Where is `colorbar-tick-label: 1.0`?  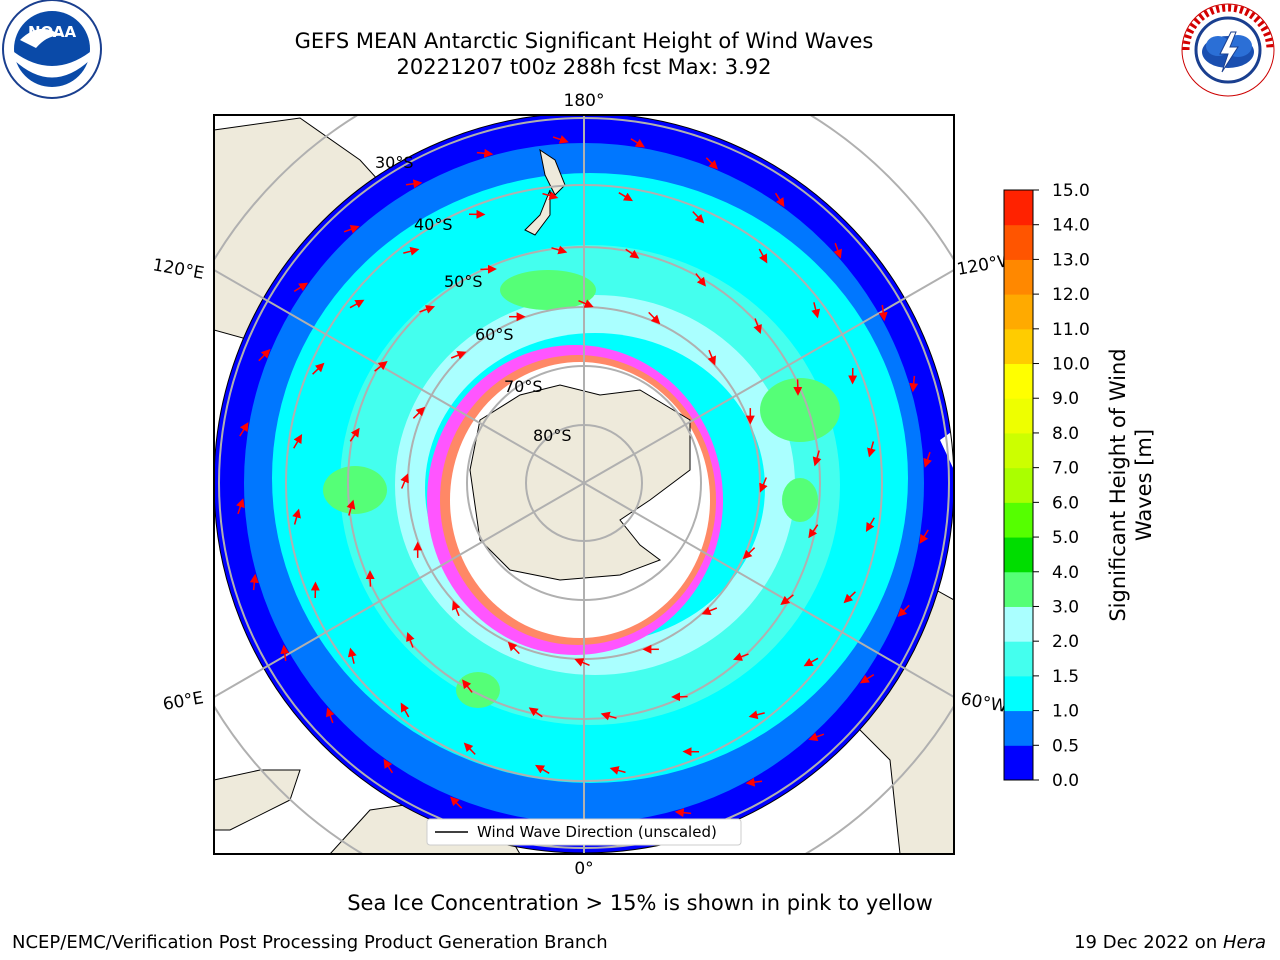
colorbar-tick-label: 1.0 is located at coordinates (1065, 712).